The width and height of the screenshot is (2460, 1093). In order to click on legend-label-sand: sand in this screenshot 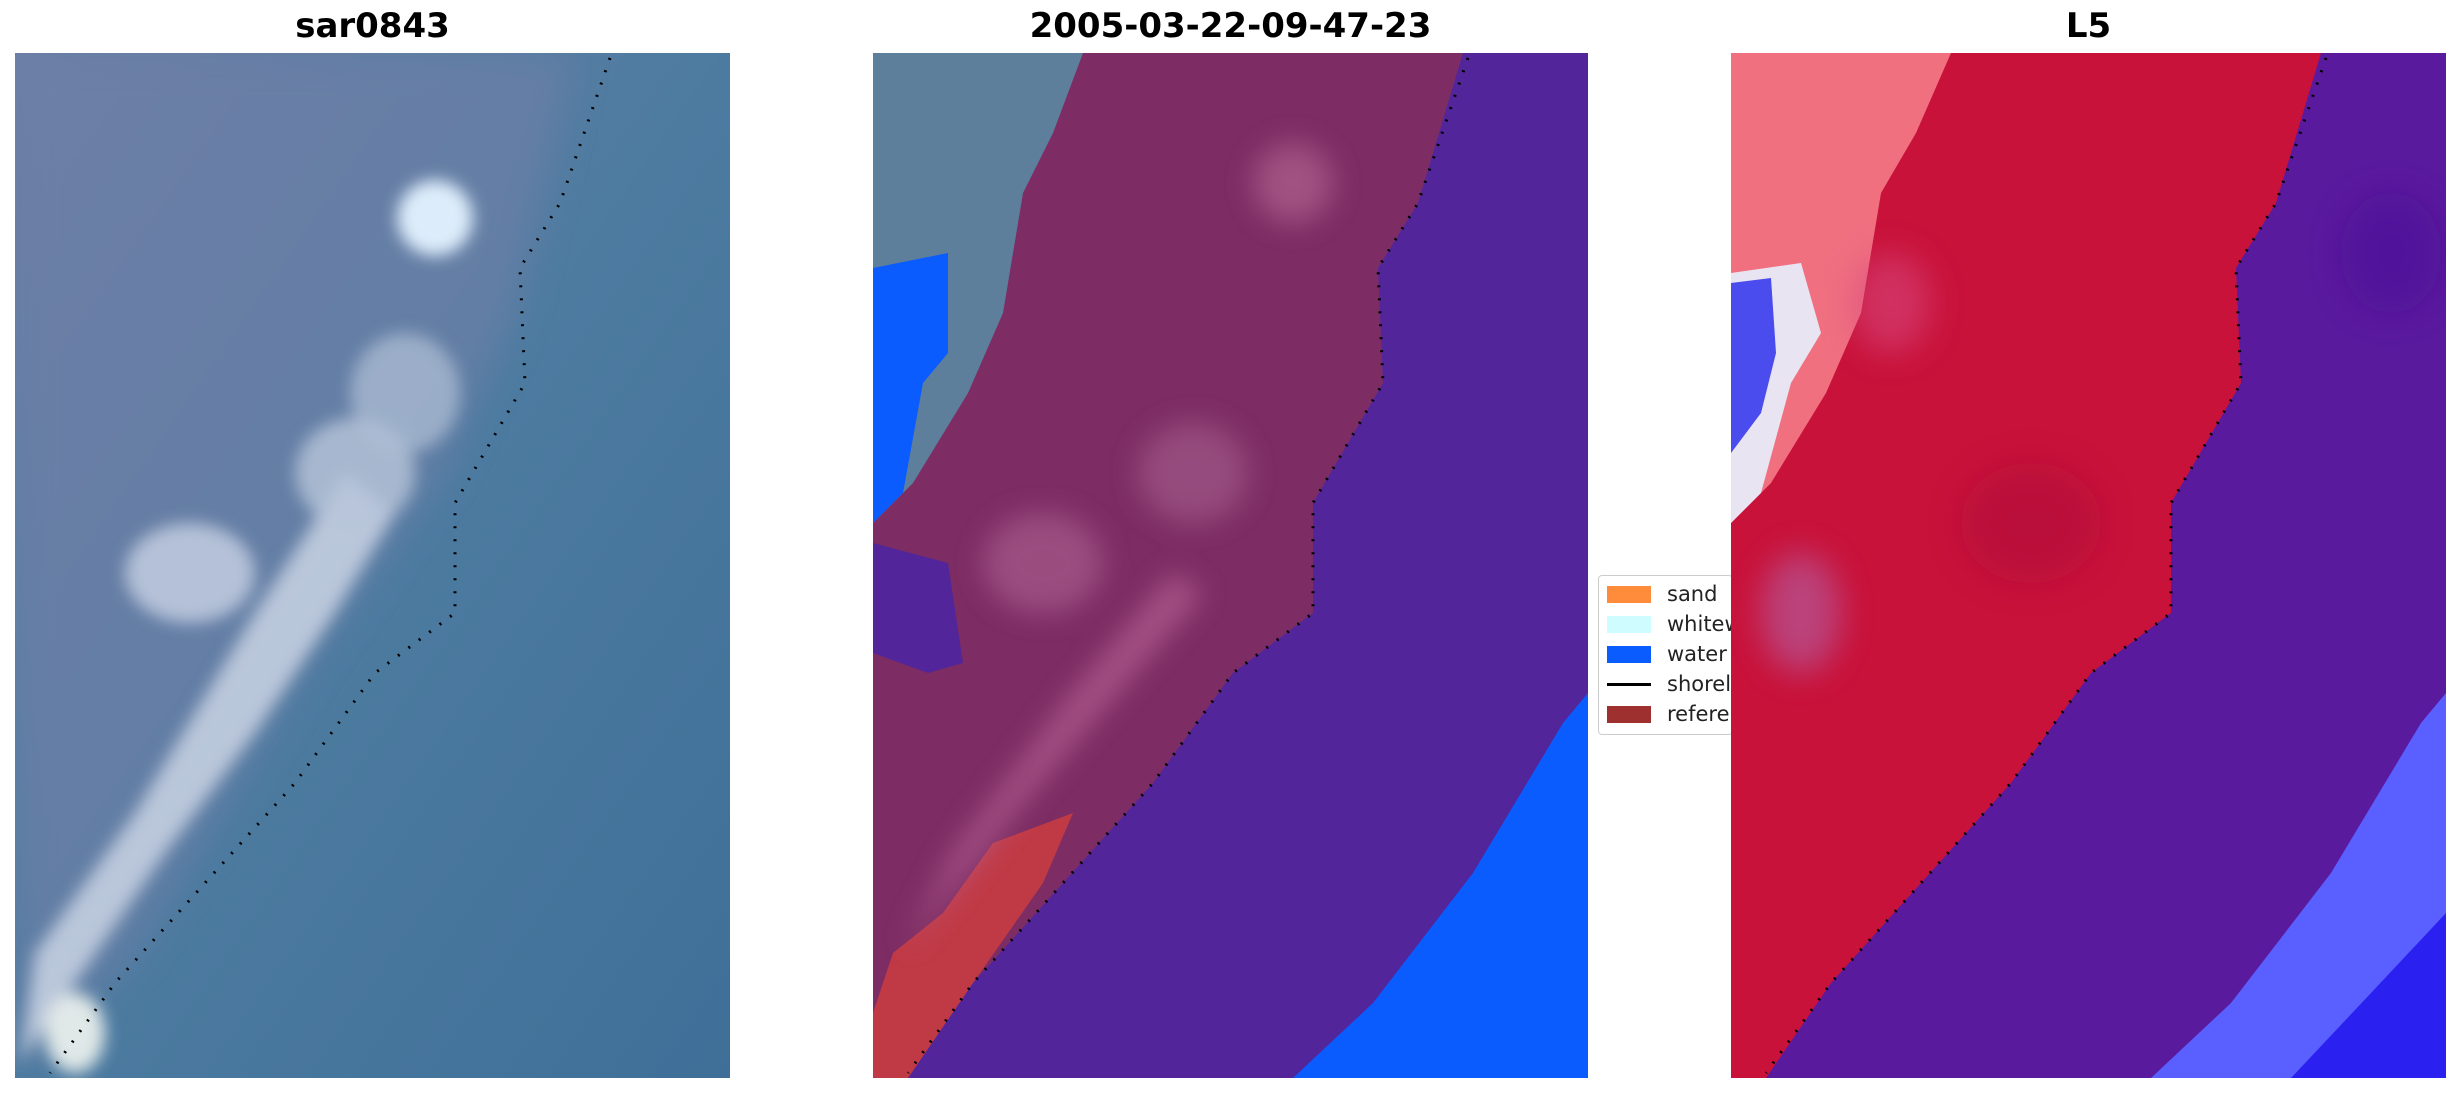, I will do `click(1692, 594)`.